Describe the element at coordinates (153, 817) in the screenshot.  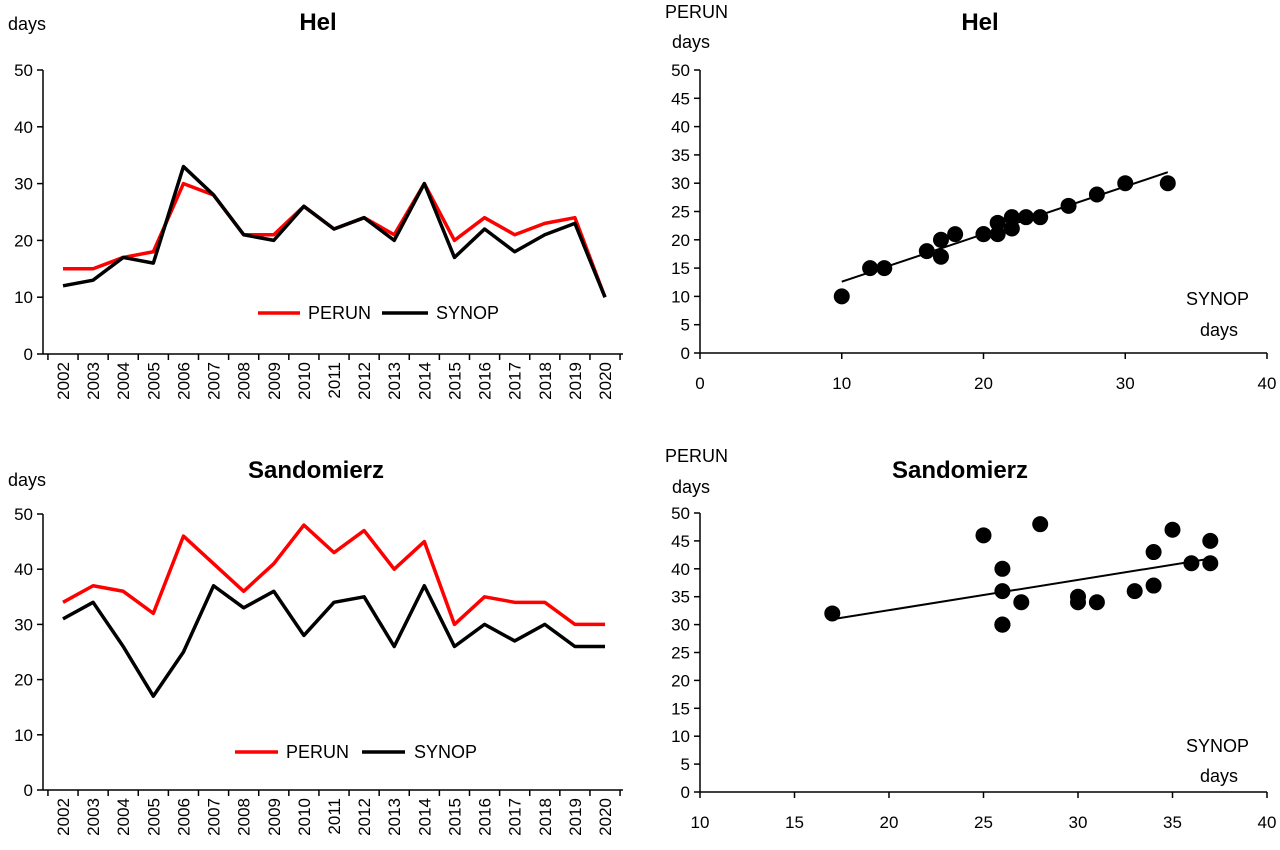
I see `x-tick-label: 2005` at that location.